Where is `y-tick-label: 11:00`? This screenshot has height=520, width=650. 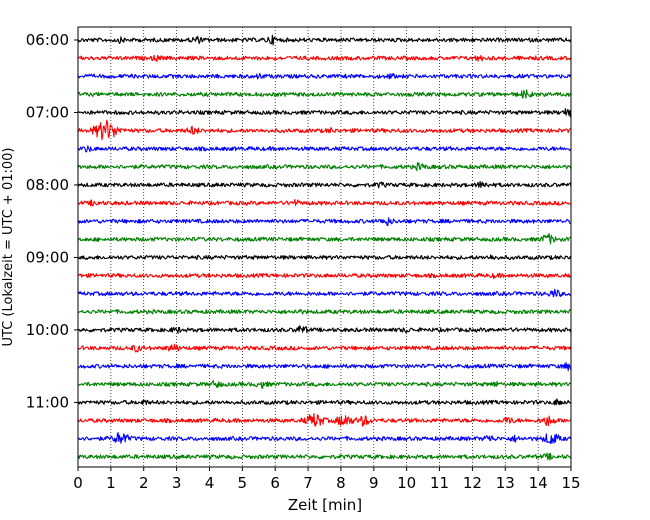
y-tick-label: 11:00 is located at coordinates (47, 402).